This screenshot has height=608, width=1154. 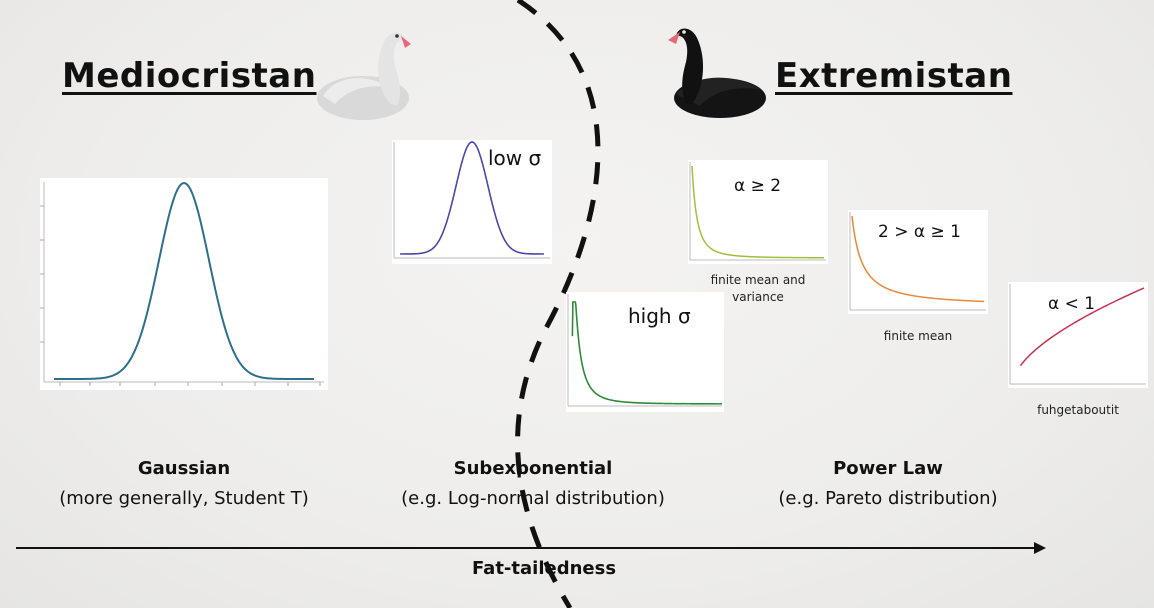 I want to click on alpha-lt-1-plot: α < 1, so click(x=1078, y=335).